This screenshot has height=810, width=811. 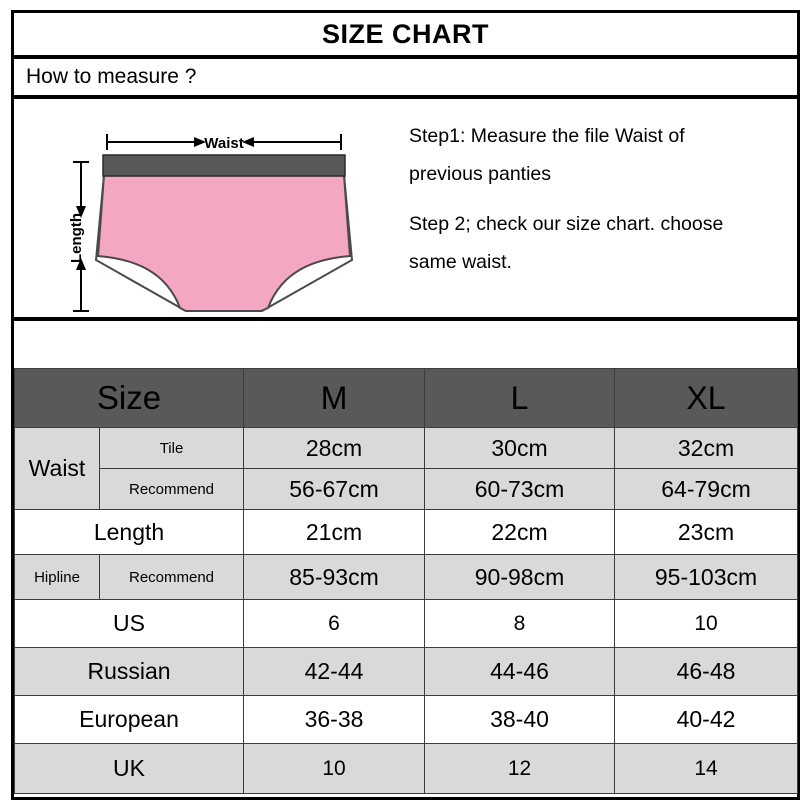 I want to click on header-size-m: M, so click(x=334, y=398).